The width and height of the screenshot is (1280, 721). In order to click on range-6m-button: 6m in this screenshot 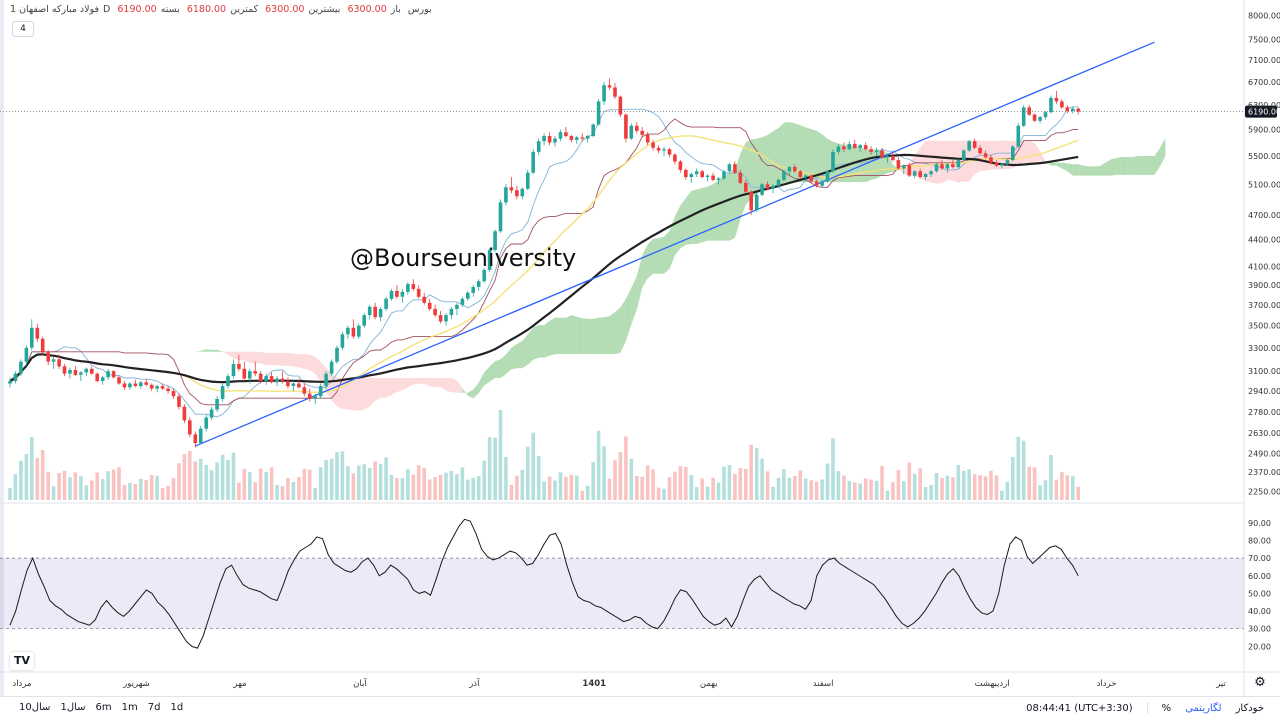, I will do `click(103, 707)`.